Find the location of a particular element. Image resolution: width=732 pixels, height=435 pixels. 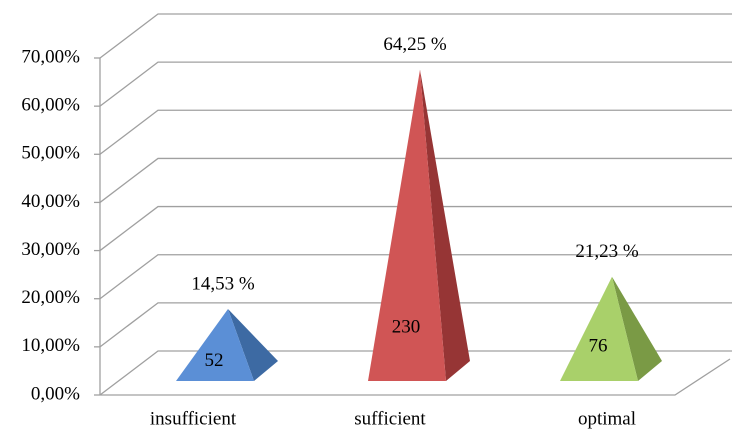

y-tick-label: 70,00% is located at coordinates (50, 56).